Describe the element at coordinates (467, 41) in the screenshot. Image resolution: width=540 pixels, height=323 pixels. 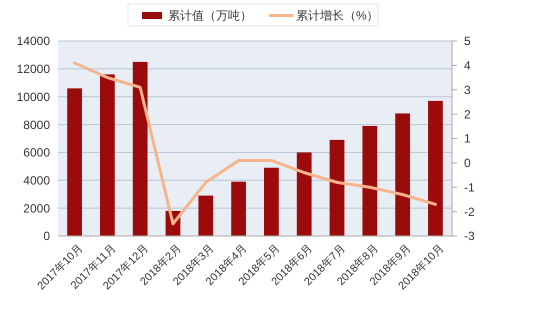
I see `y2-tick-label: 5` at that location.